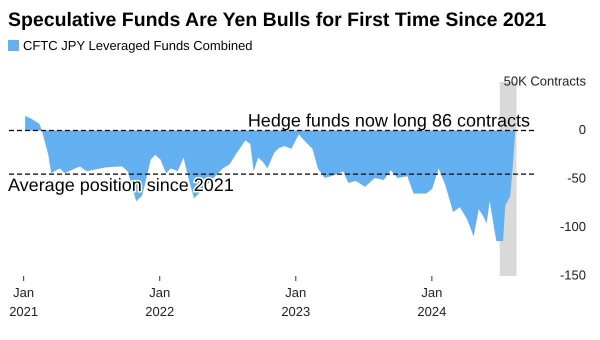 Image resolution: width=600 pixels, height=340 pixels. What do you see at coordinates (137, 45) in the screenshot?
I see `legend-label: CFTC JPY Leveraged Funds Combined` at bounding box center [137, 45].